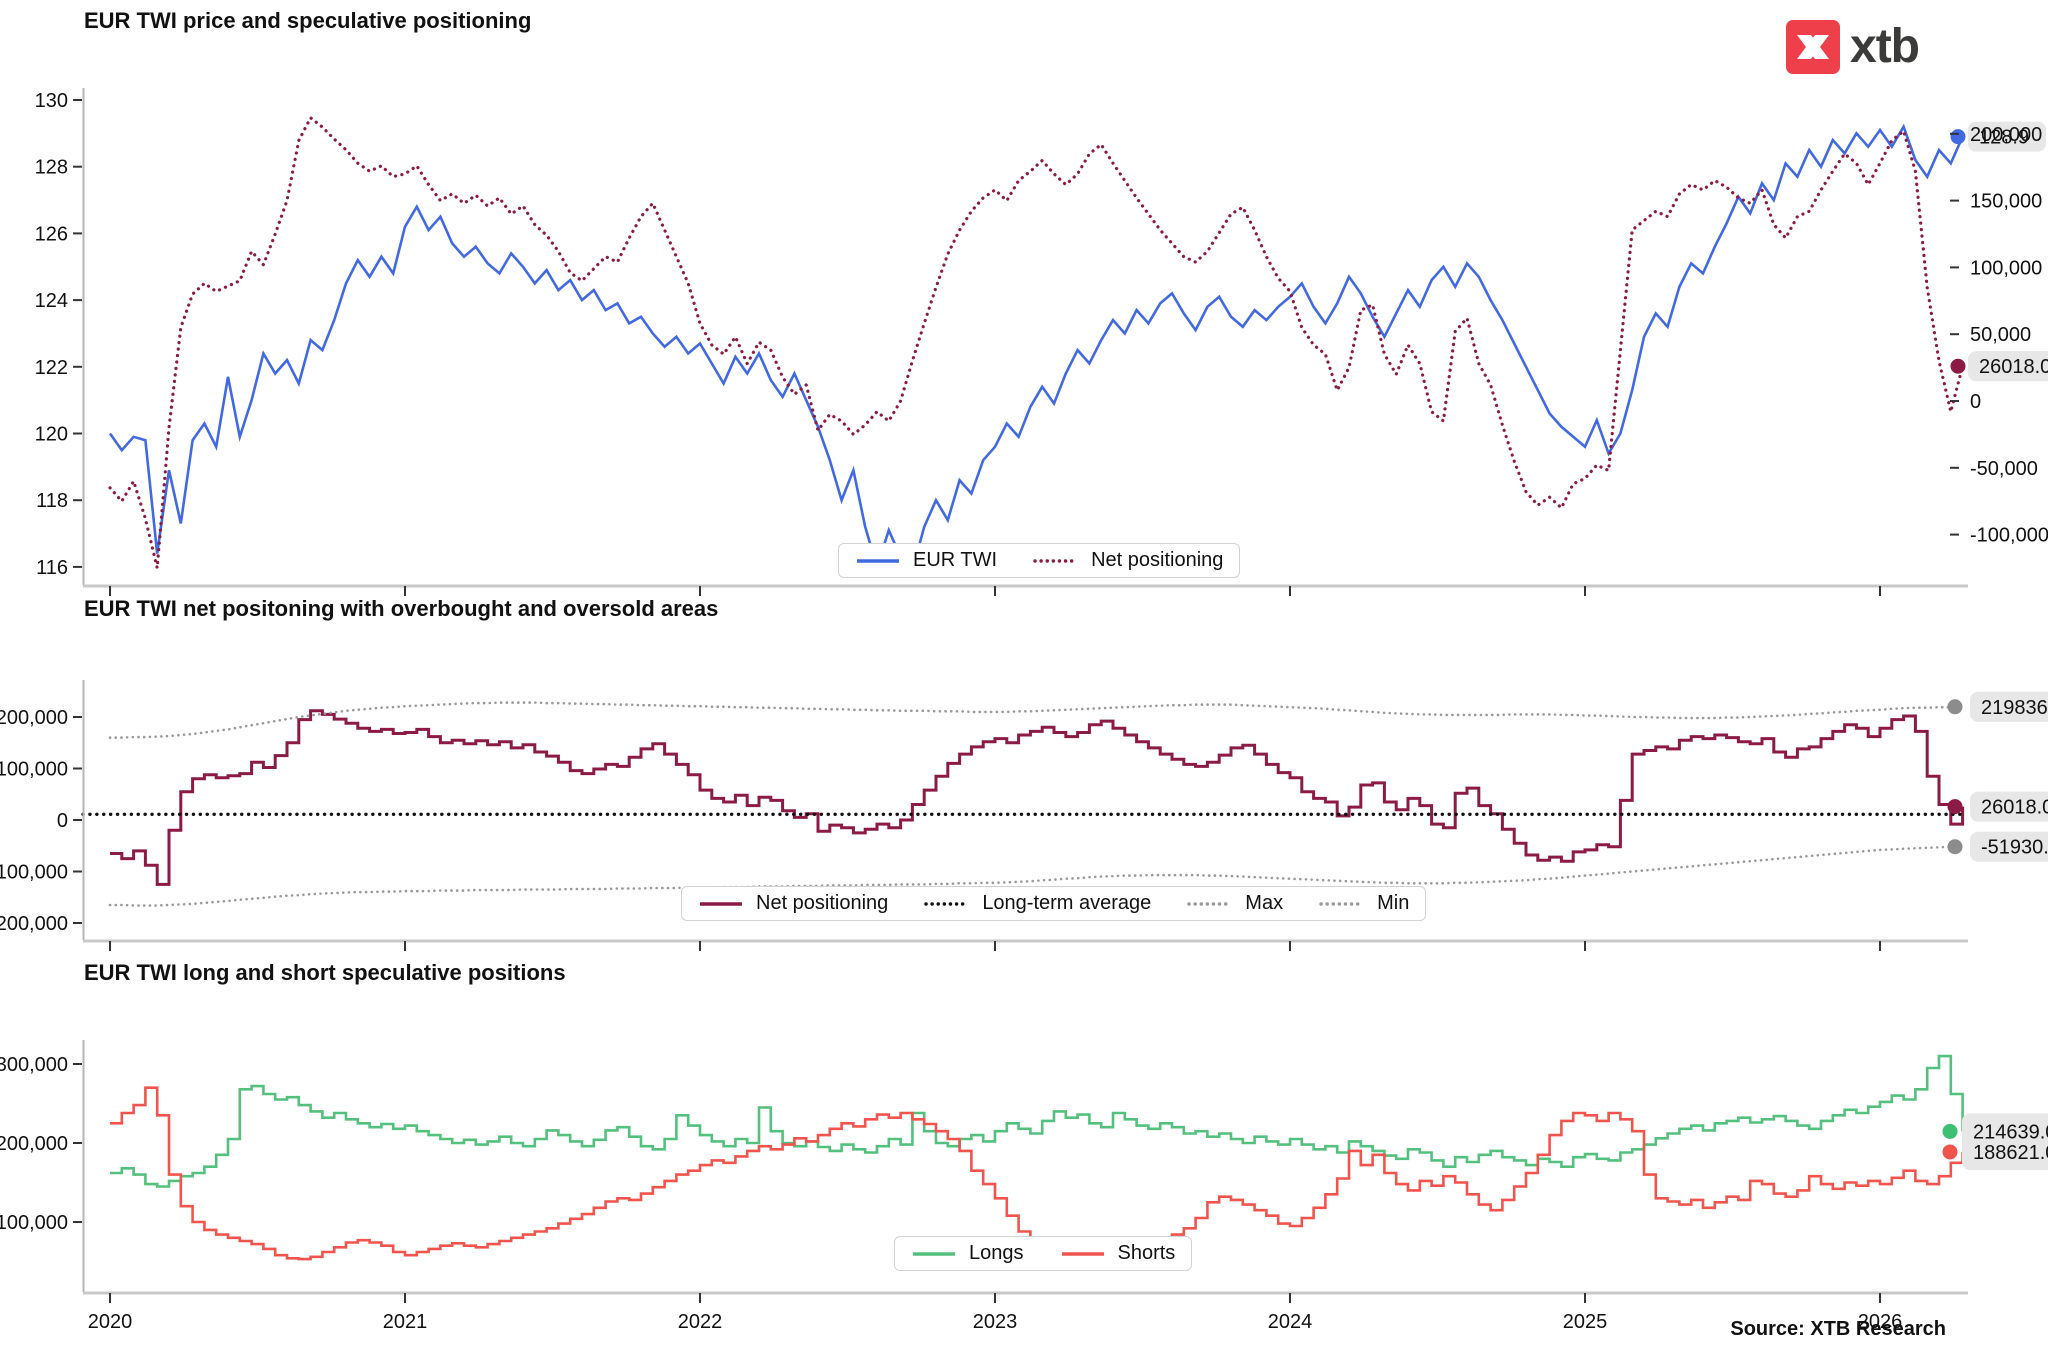 Image resolution: width=2048 pixels, height=1362 pixels. Describe the element at coordinates (1885, 46) in the screenshot. I see `xtb-logo-text: xtb` at that location.